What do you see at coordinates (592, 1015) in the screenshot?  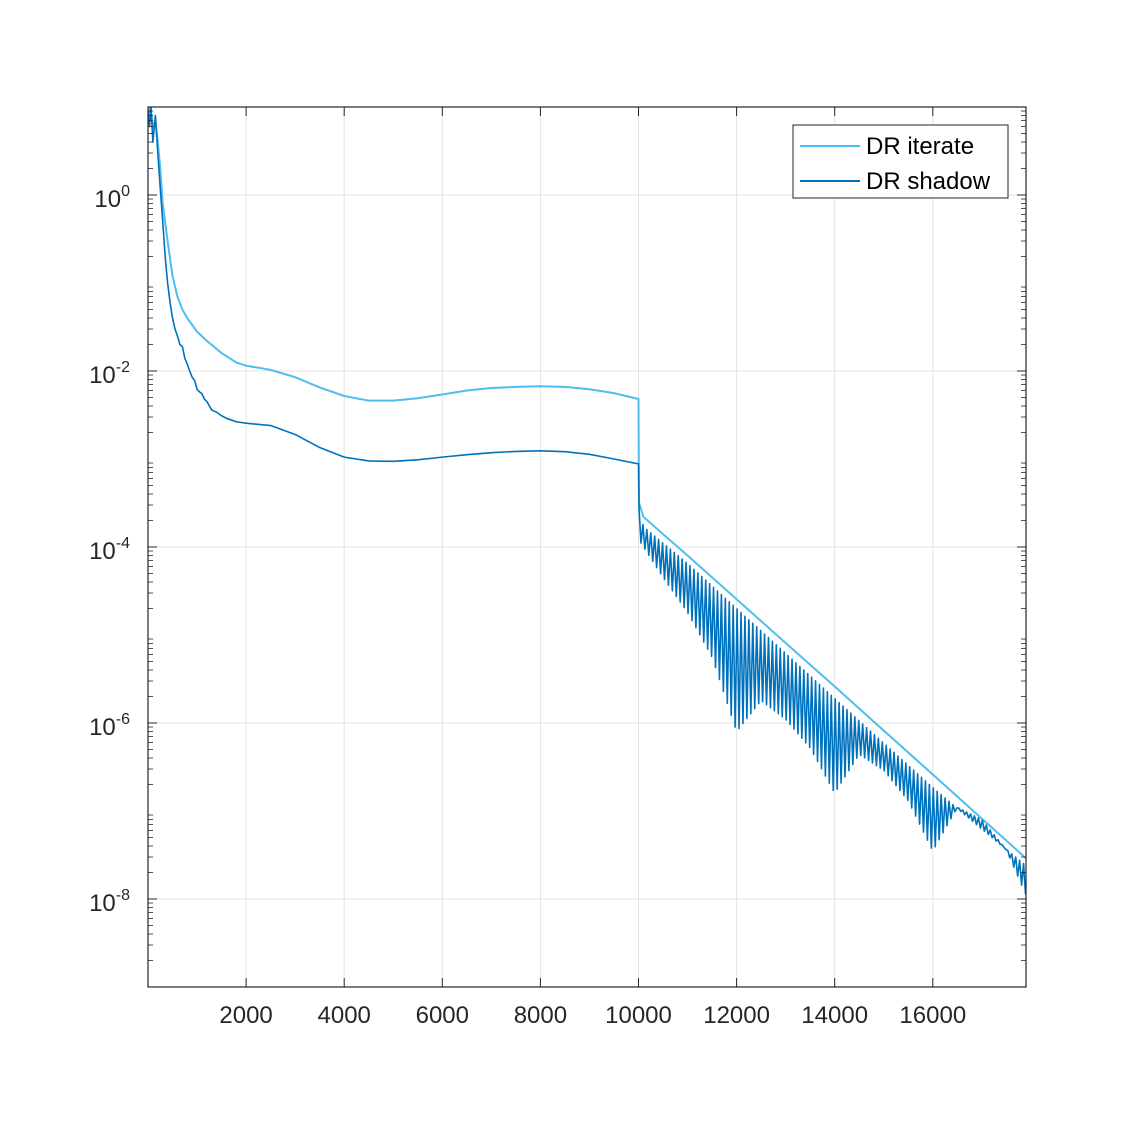 I see `x-tick-labels: 2000 4000 6000 8000 10000 12000 14000 16000` at bounding box center [592, 1015].